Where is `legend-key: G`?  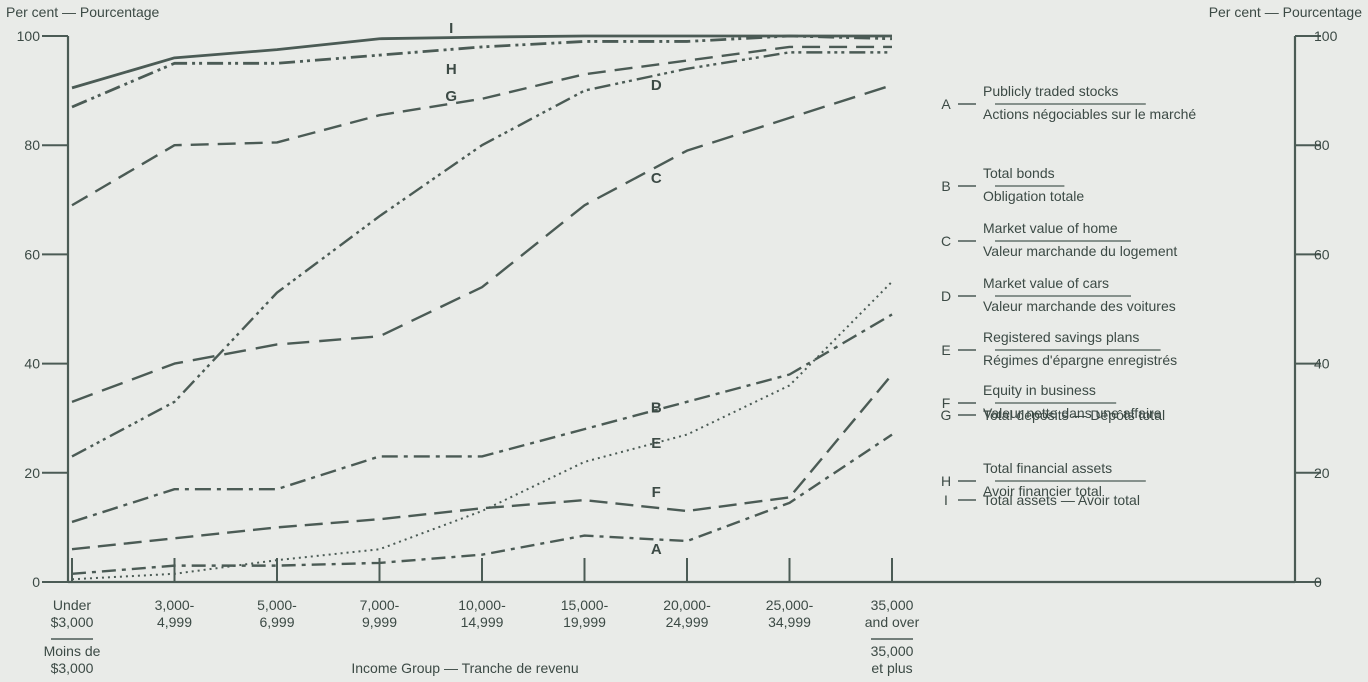
legend-key: G is located at coordinates (946, 415).